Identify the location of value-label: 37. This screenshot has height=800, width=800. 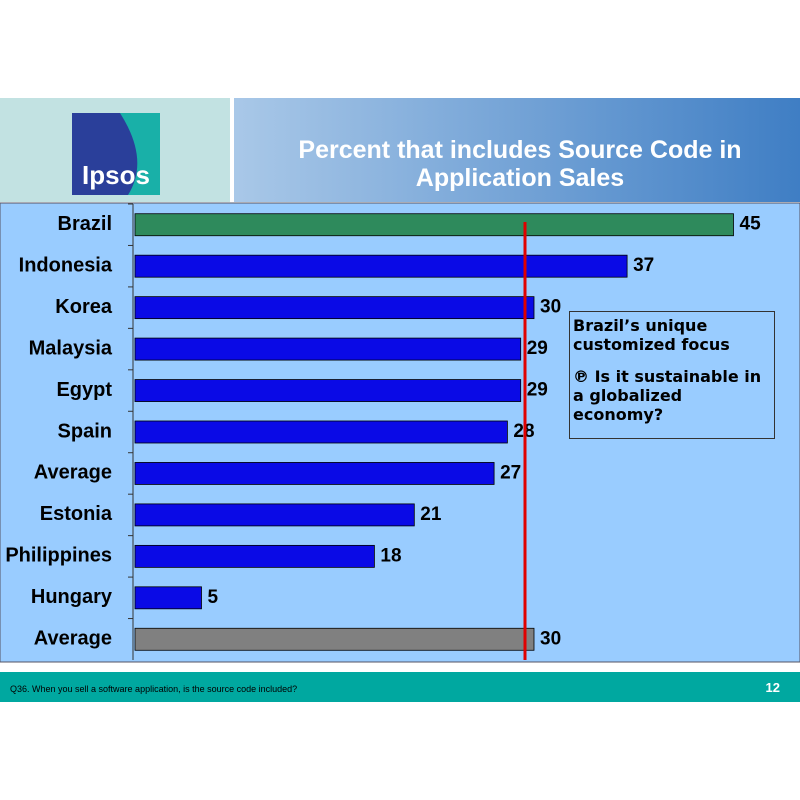
(643, 265).